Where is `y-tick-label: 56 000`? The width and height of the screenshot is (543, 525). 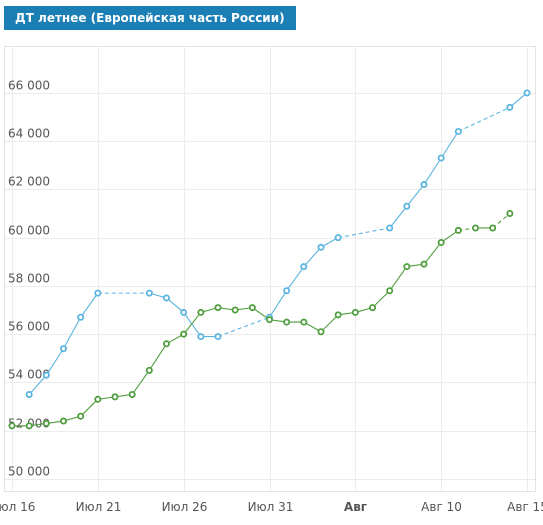
y-tick-label: 56 000 is located at coordinates (29, 327).